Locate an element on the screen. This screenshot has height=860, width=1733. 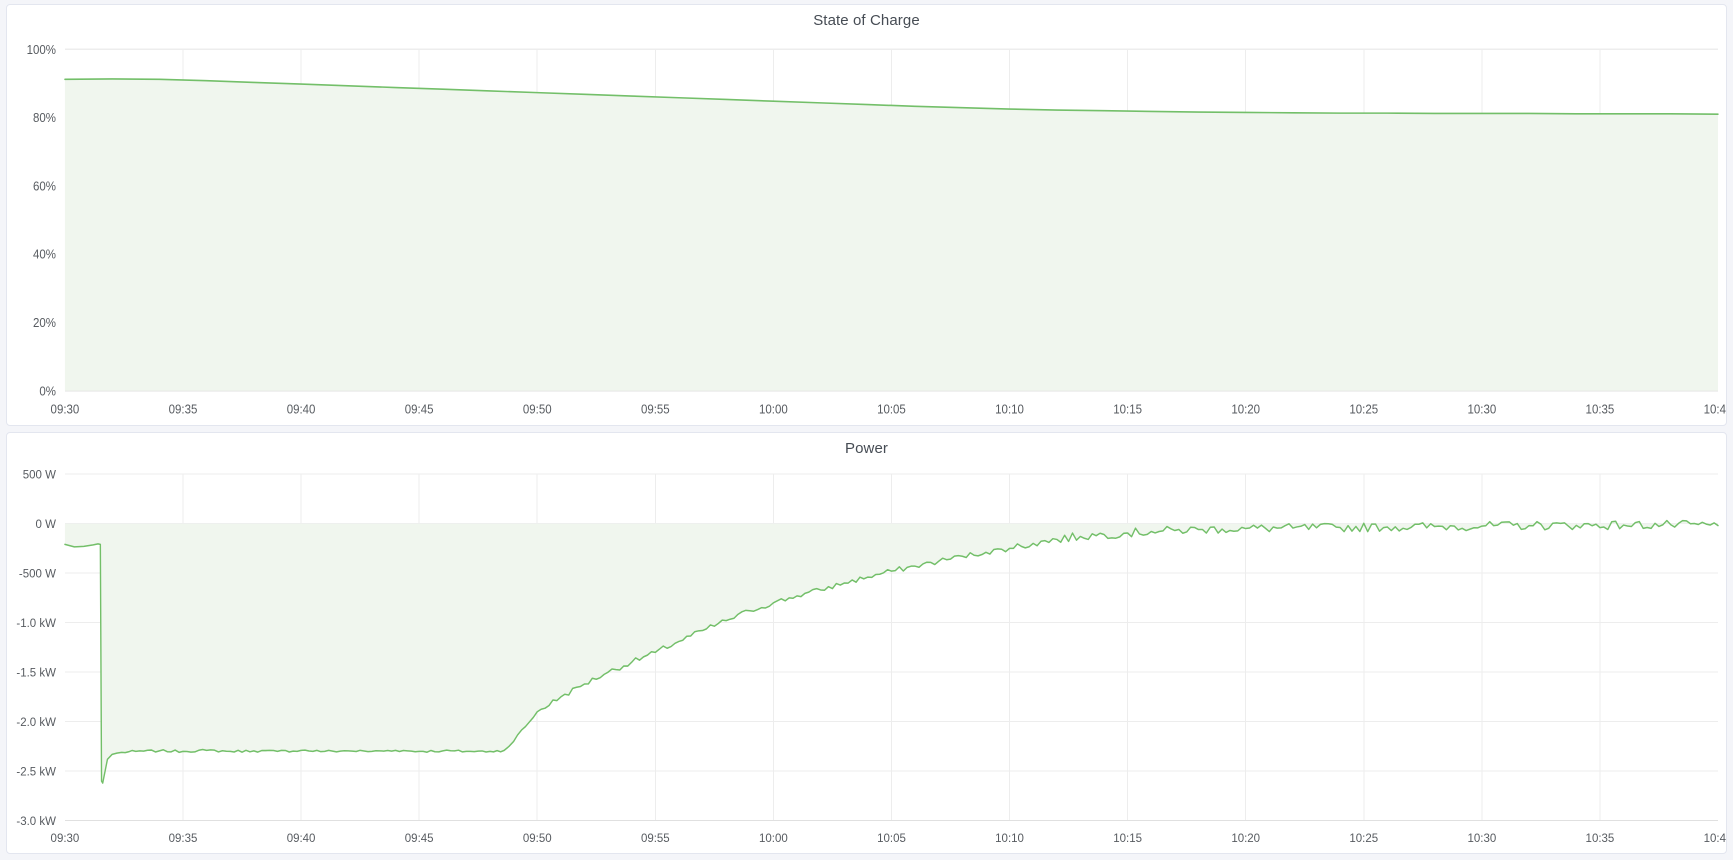
power-xtick-label: 10:15 is located at coordinates (1127, 838).